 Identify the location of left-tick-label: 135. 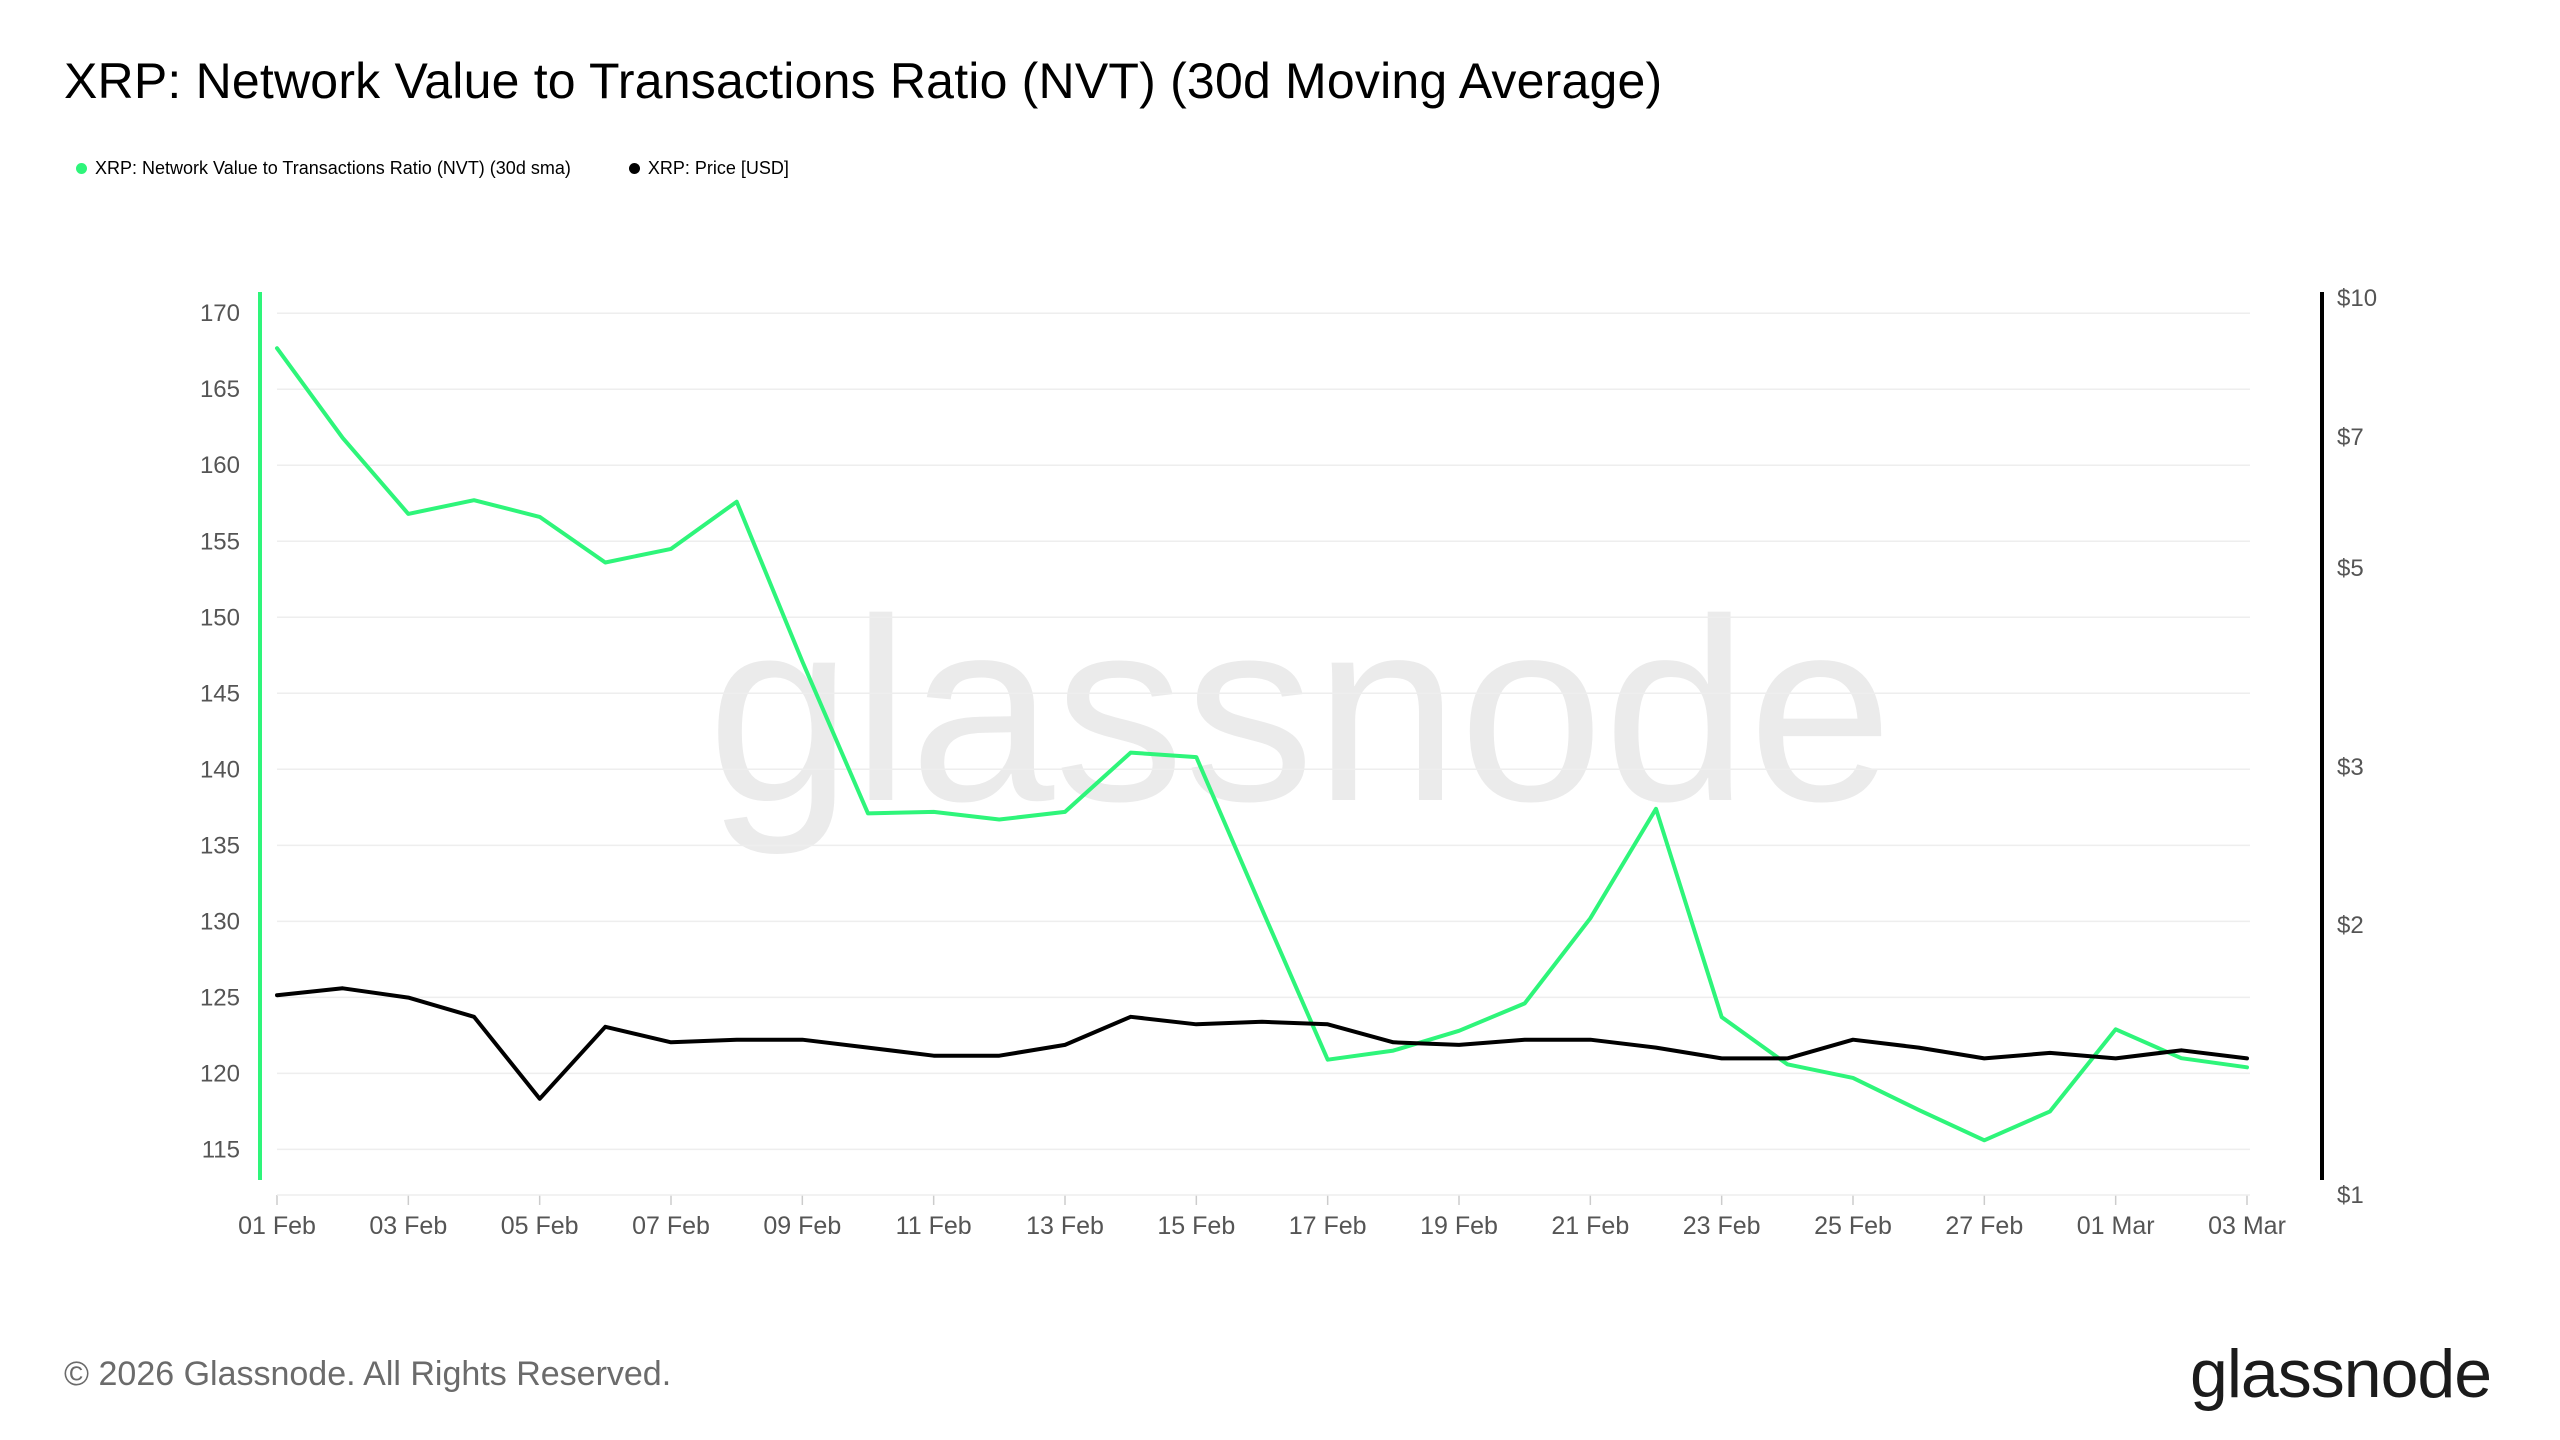
(220, 845).